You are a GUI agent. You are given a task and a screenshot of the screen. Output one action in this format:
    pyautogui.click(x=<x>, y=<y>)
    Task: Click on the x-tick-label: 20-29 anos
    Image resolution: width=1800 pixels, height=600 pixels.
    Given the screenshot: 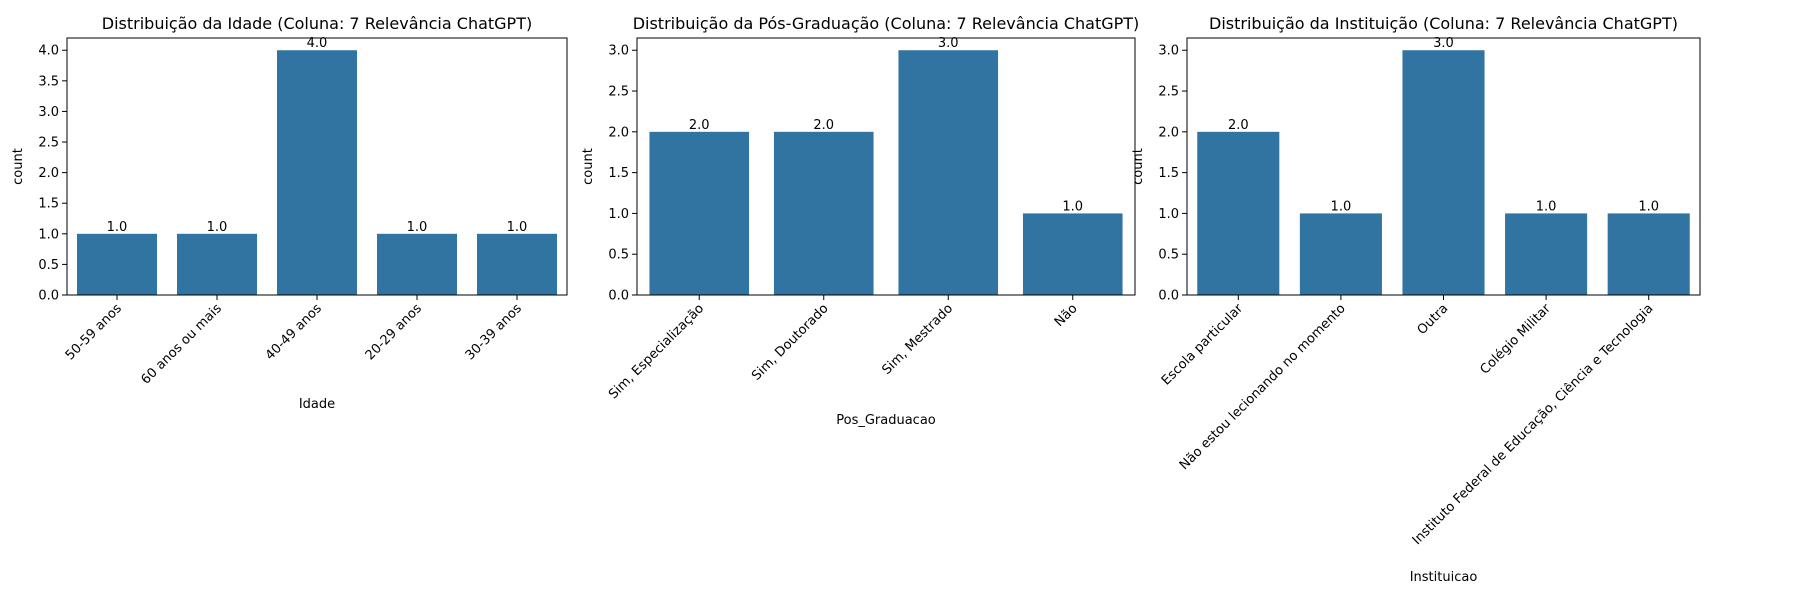 What is the action you would take?
    pyautogui.click(x=394, y=332)
    